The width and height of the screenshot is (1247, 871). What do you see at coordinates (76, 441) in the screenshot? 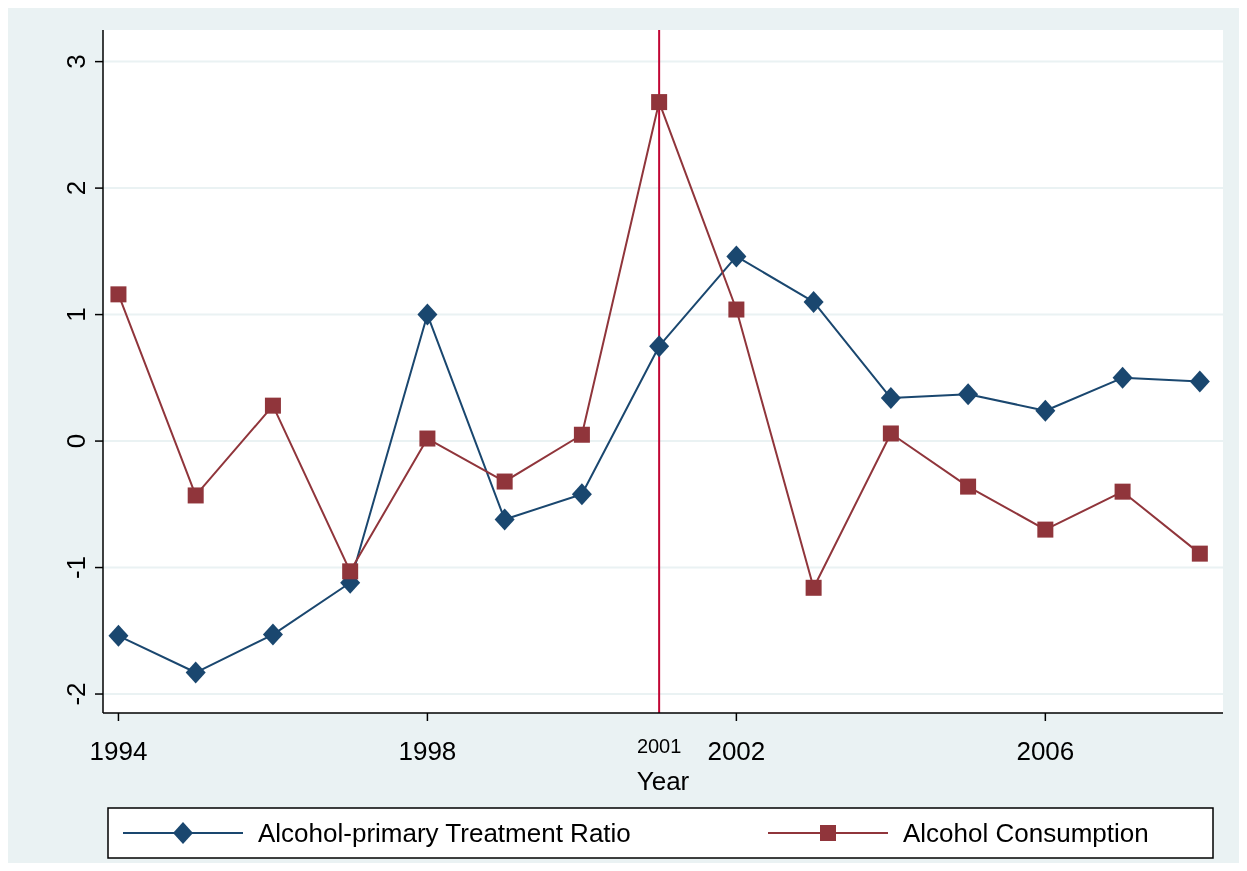
I see `y-tick-label: 0` at bounding box center [76, 441].